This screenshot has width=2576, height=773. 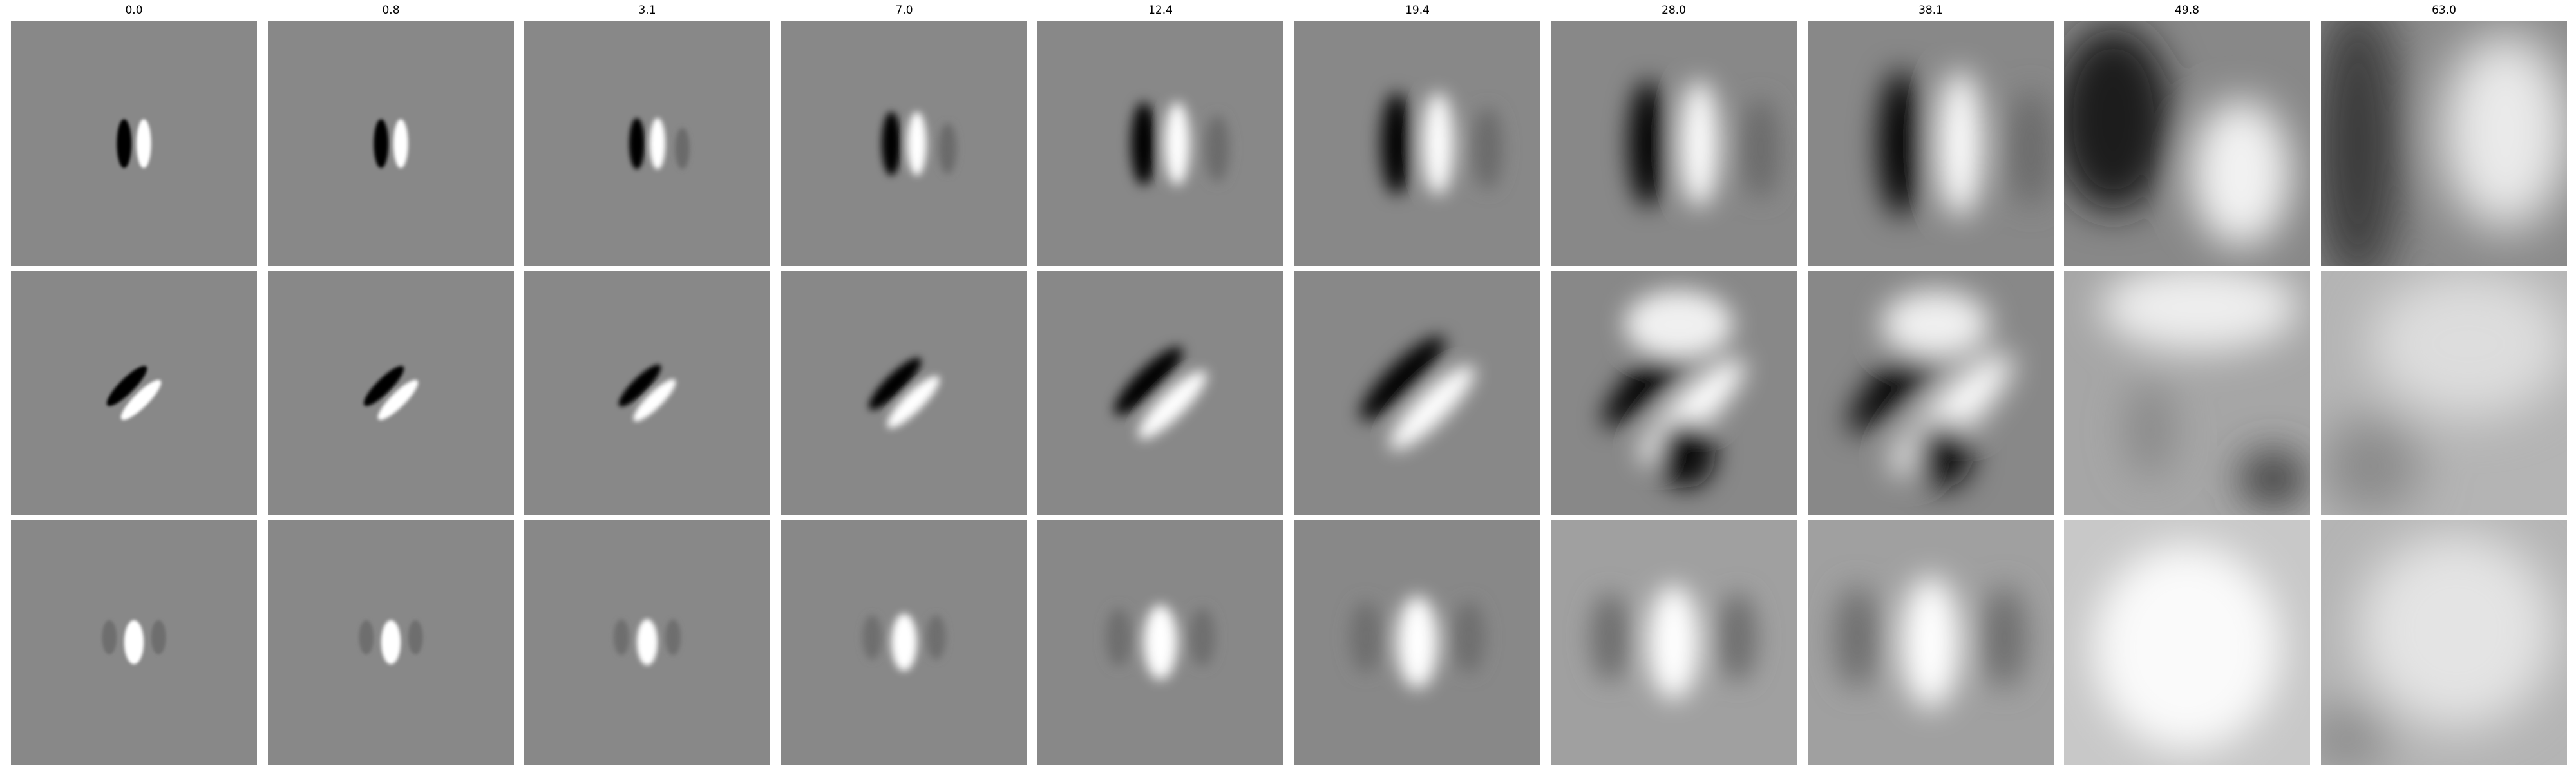 What do you see at coordinates (1674, 10) in the screenshot?
I see `column-title: 28.0` at bounding box center [1674, 10].